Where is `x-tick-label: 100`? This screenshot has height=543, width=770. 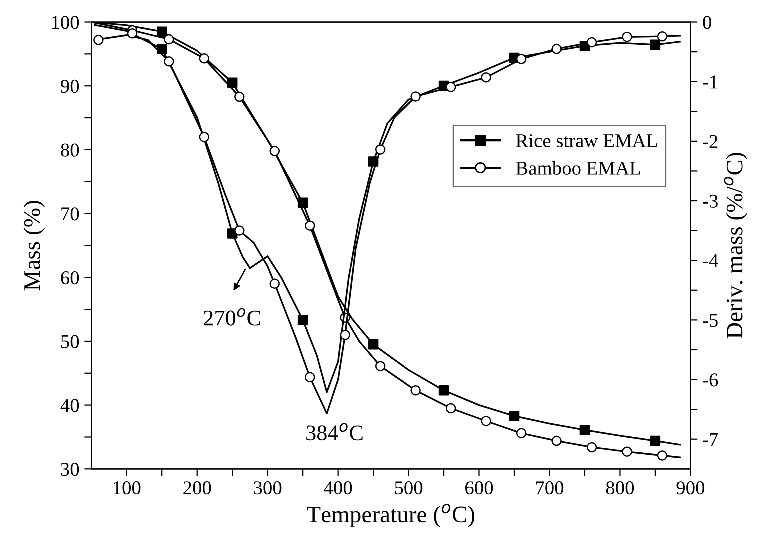
x-tick-label: 100 is located at coordinates (127, 488).